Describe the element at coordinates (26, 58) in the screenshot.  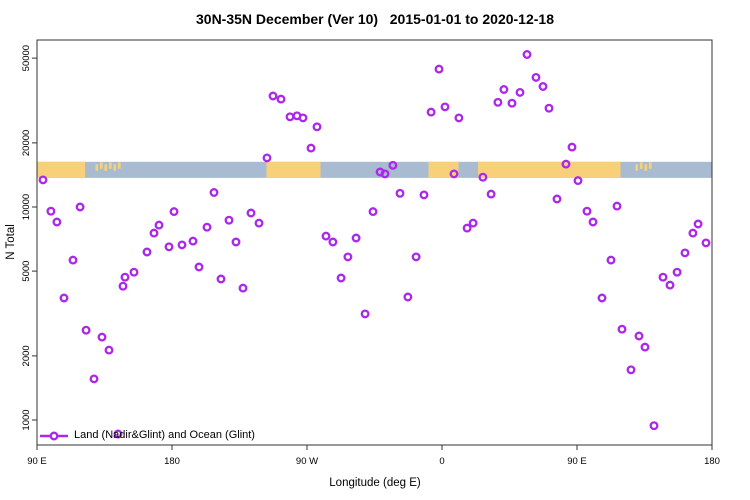
I see `y-tick-label: 50000` at that location.